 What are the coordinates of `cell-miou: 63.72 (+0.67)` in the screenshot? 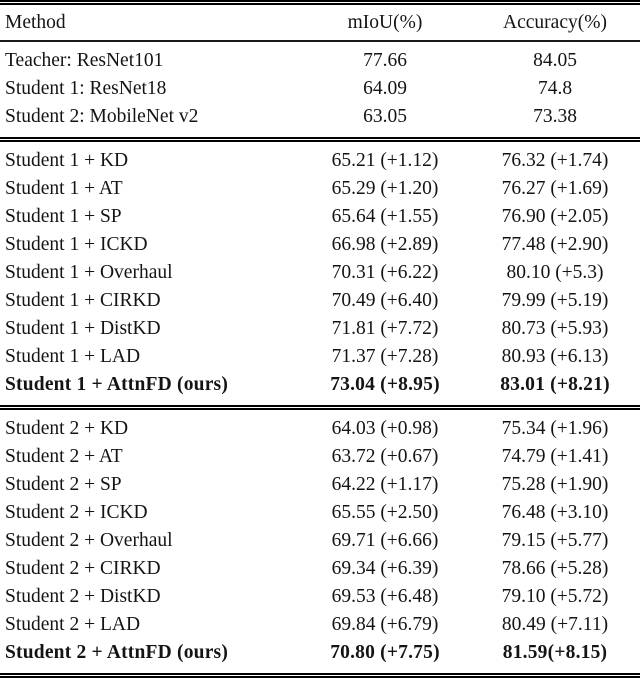 It's located at (385, 456).